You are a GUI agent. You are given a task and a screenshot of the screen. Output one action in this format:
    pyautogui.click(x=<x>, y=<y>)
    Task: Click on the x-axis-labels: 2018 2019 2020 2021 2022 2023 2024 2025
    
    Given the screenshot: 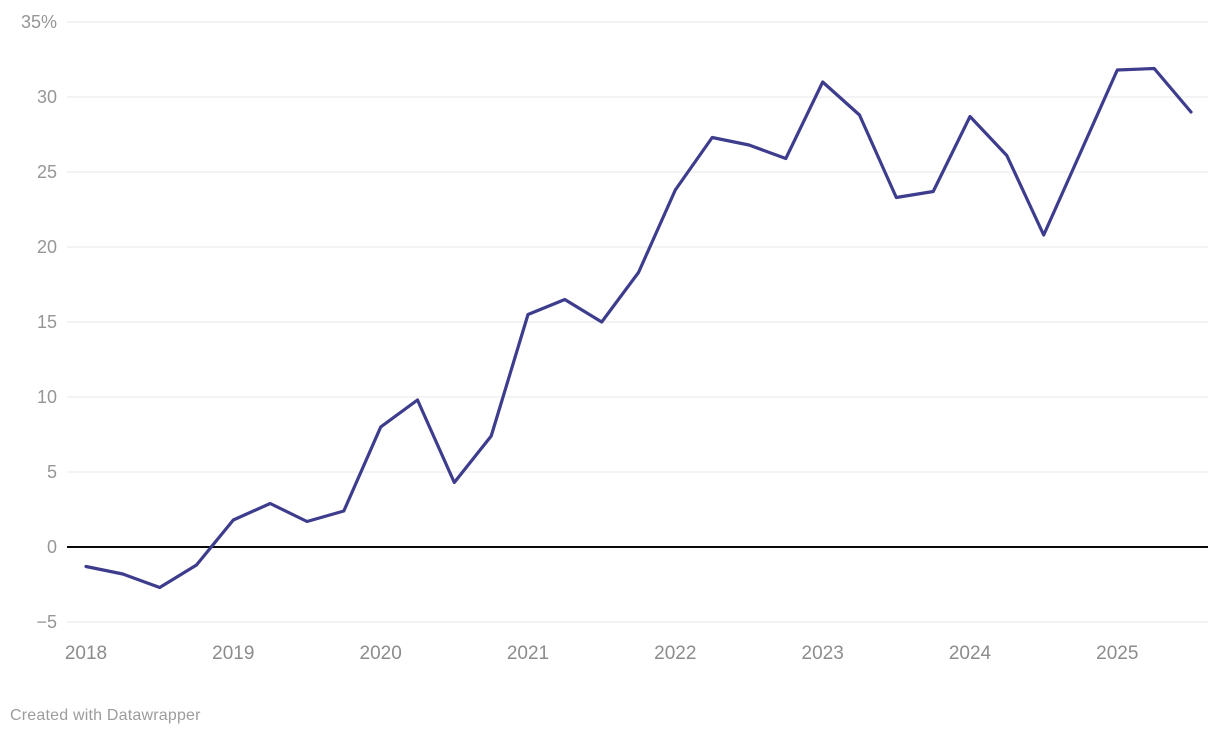 What is the action you would take?
    pyautogui.click(x=602, y=653)
    